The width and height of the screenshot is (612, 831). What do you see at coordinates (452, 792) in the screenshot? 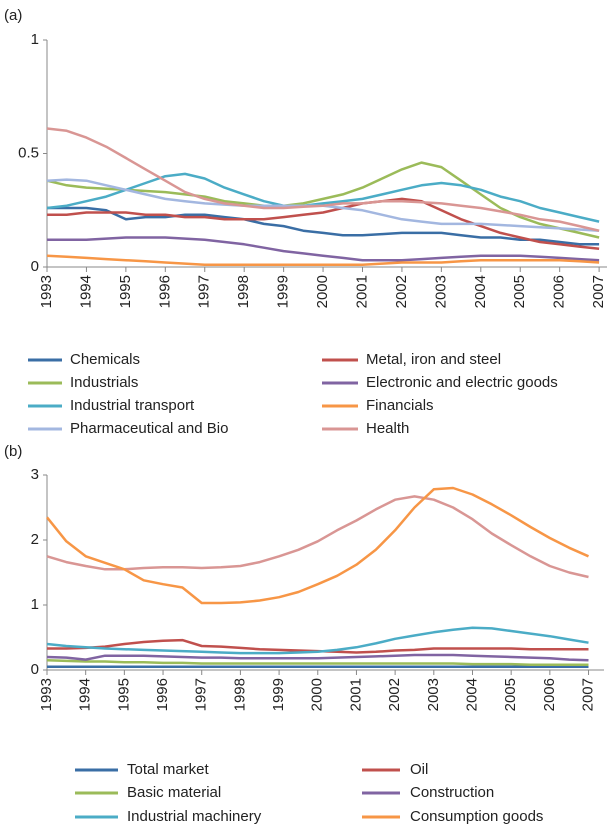
I see `legend-label: Construction` at bounding box center [452, 792].